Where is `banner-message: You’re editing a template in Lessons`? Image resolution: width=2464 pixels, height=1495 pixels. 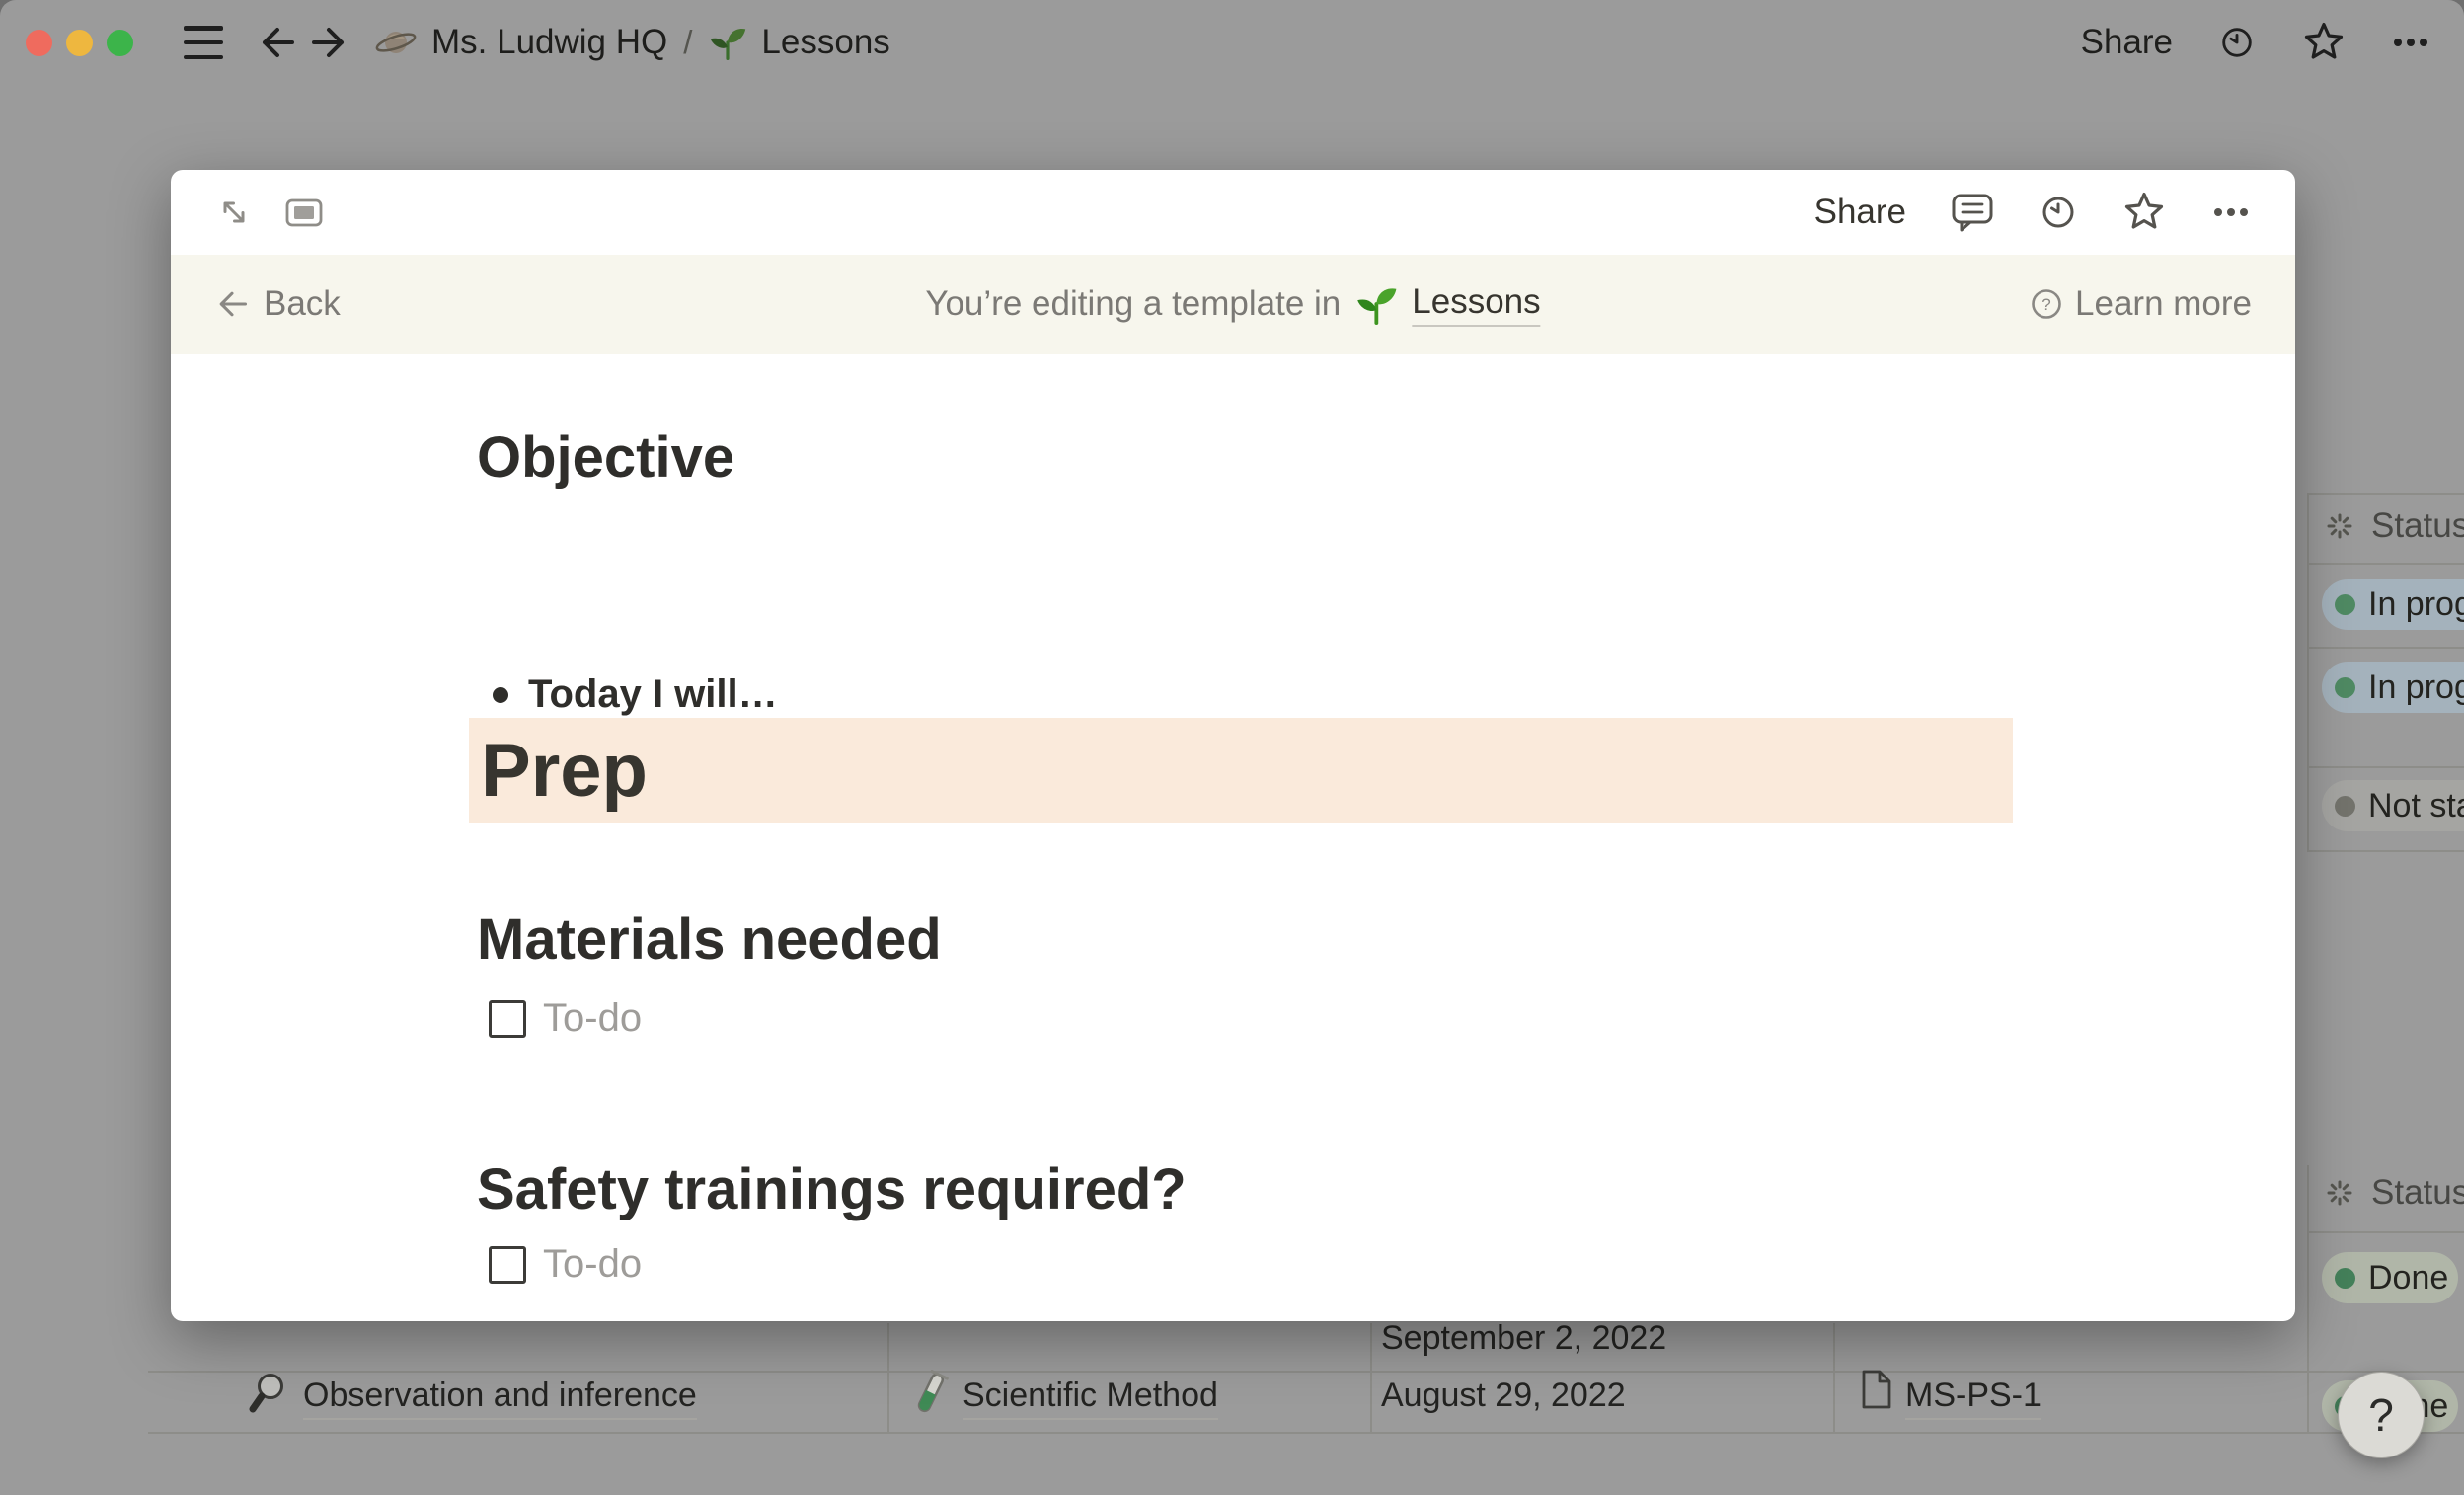 banner-message: You’re editing a template in Lessons is located at coordinates (1233, 305).